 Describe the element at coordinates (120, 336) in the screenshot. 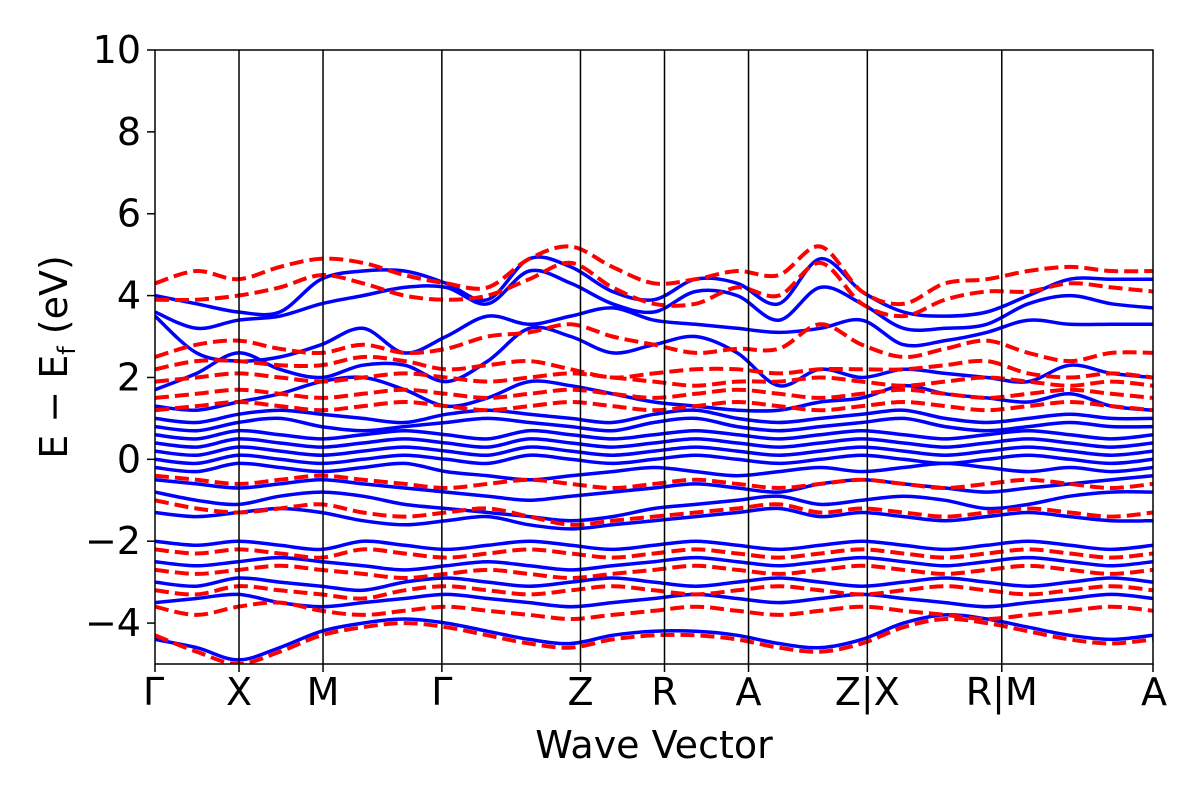

I see `y-axis: −4 −2 0 2 4 6 8 10` at that location.